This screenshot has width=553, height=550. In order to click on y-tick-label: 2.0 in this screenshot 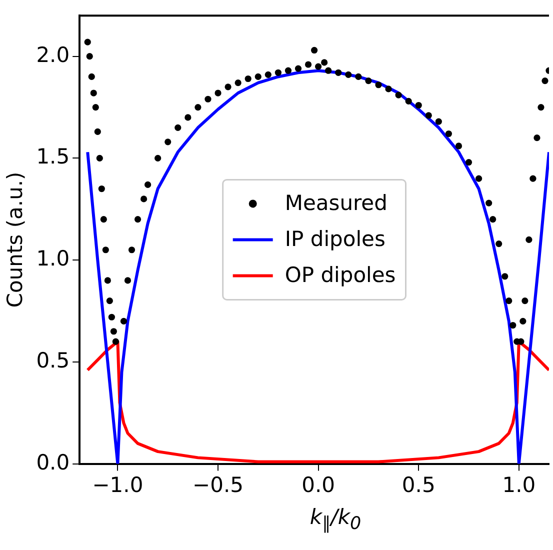, I will do `click(53, 54)`.